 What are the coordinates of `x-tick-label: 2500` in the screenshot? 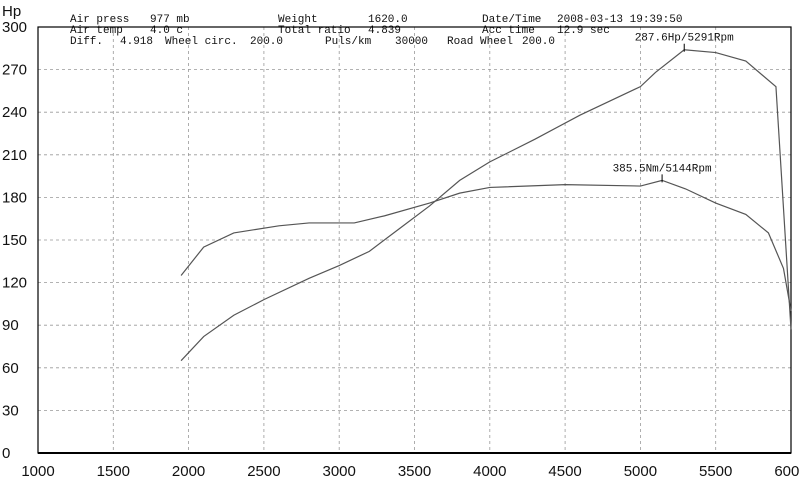 It's located at (263, 471).